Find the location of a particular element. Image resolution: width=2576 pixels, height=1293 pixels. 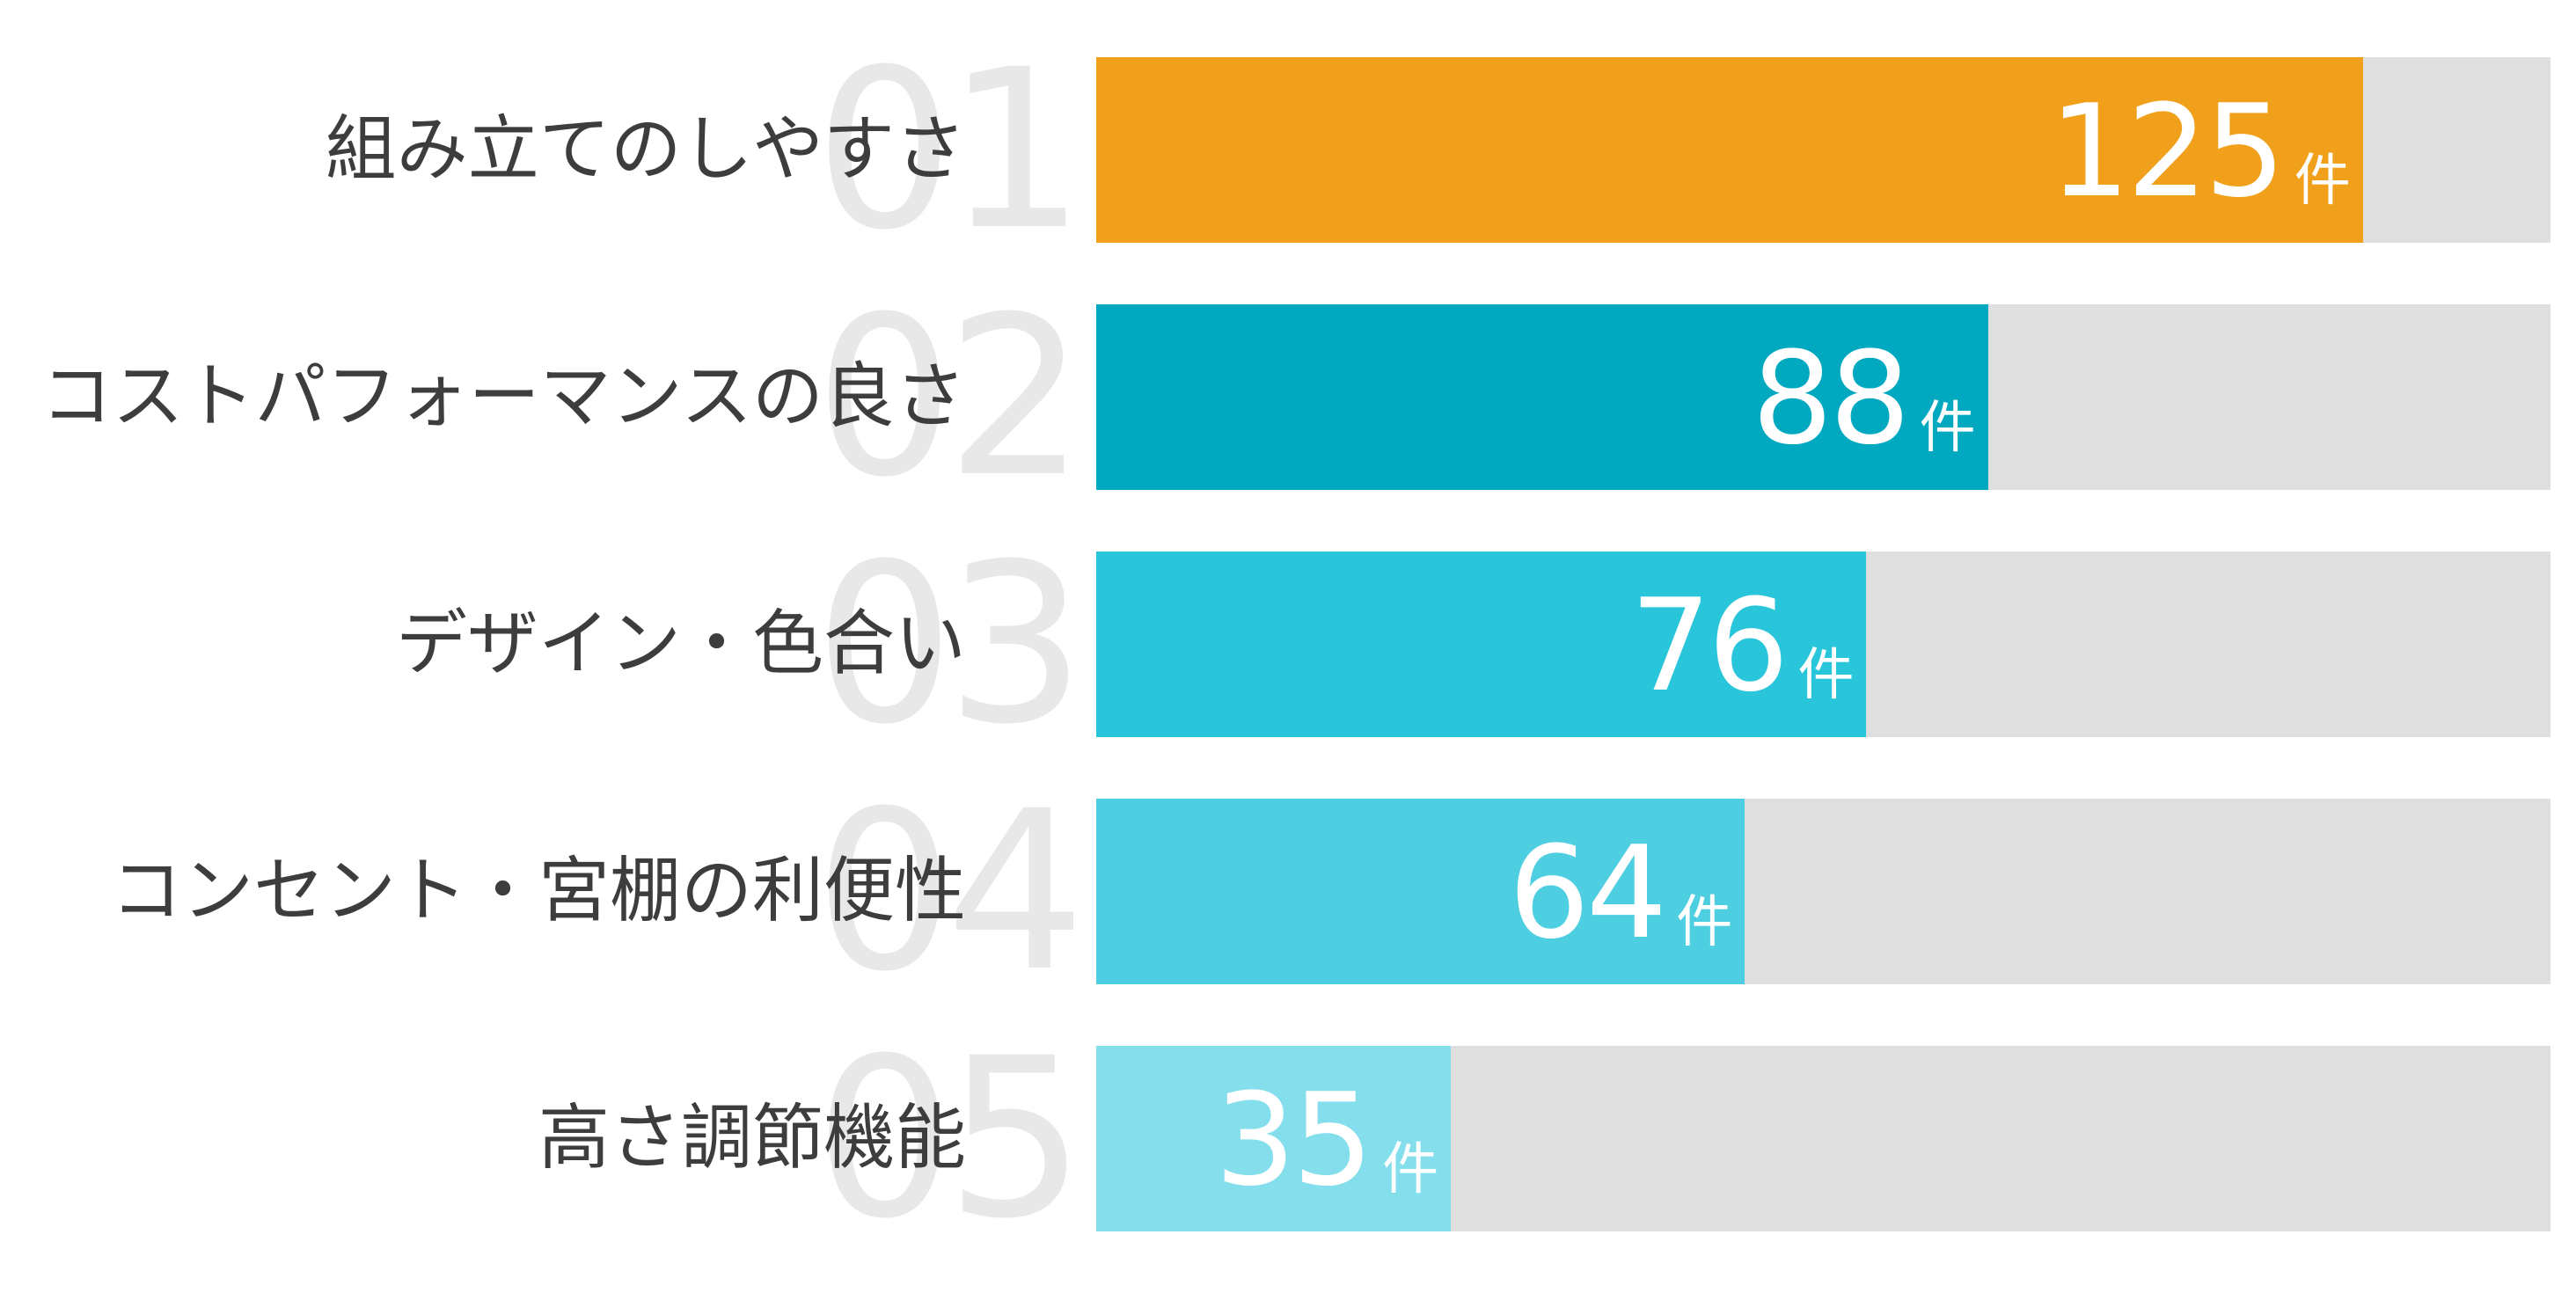

rank-number: 03 is located at coordinates (950, 643).